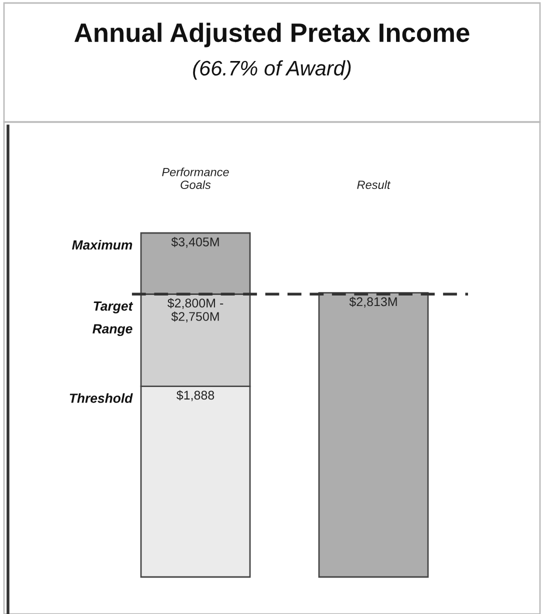 This screenshot has width=544, height=614. I want to click on x-tick-label: Result, so click(374, 184).